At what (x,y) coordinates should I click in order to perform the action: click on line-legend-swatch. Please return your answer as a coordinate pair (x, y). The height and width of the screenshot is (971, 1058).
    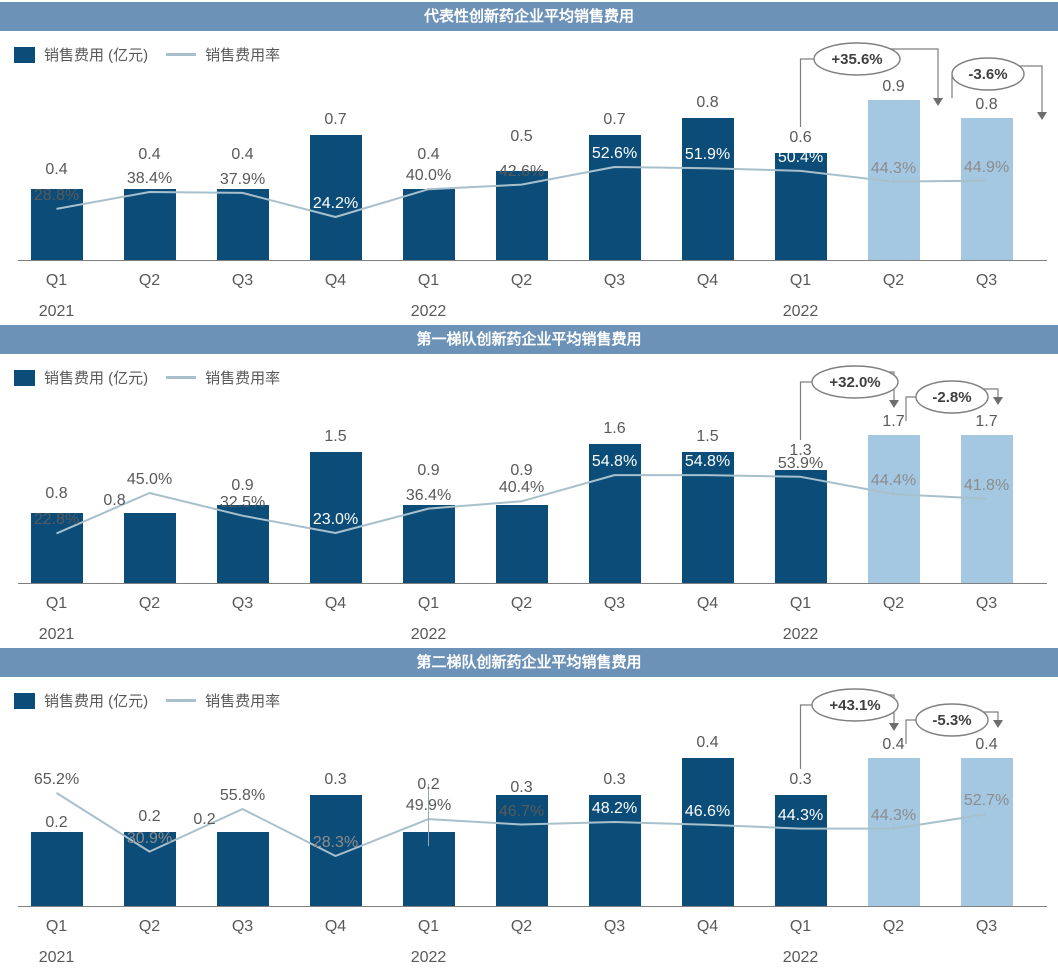
    Looking at the image, I should click on (181, 700).